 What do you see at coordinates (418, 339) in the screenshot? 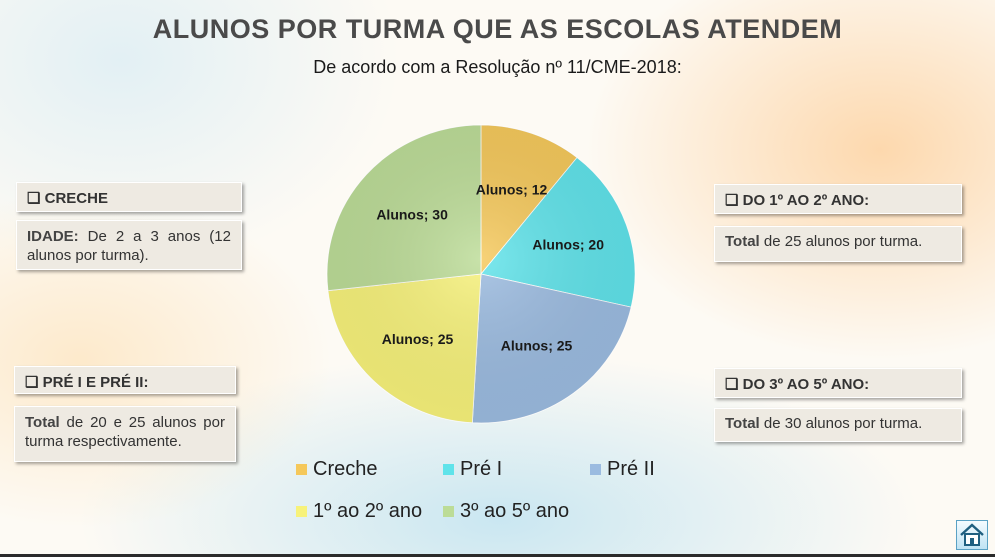
I see `pie-label-ano12: Alunos; 25` at bounding box center [418, 339].